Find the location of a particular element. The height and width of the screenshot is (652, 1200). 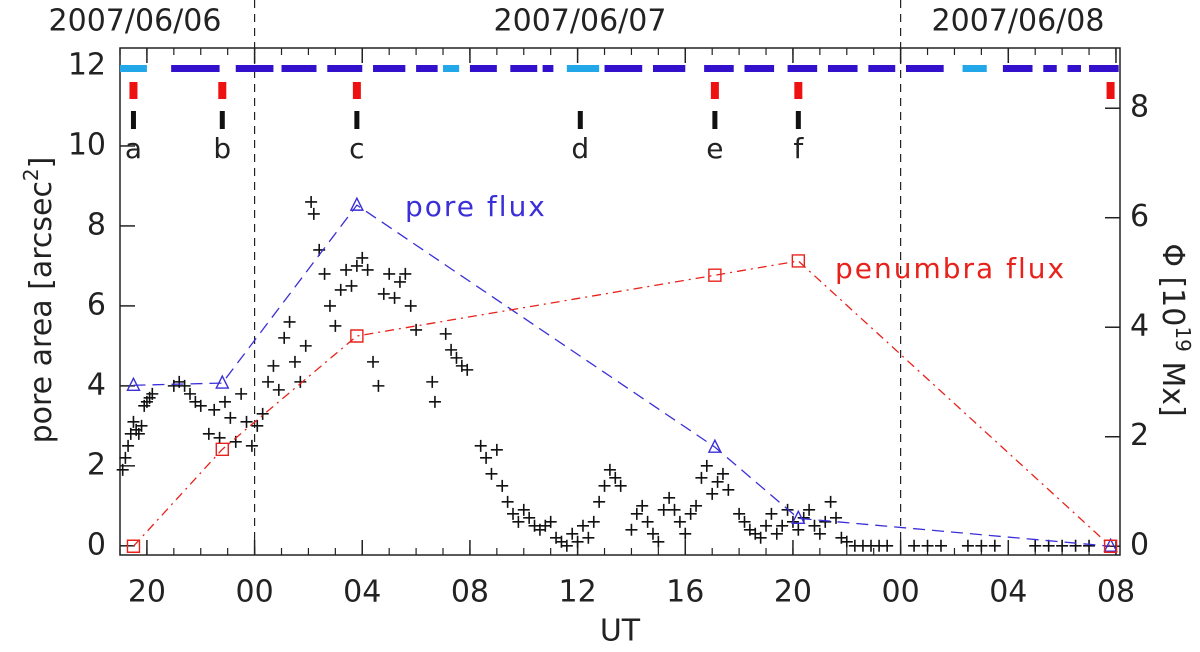

y2-axis-title-text: Φ [10 is located at coordinates (1173, 284).